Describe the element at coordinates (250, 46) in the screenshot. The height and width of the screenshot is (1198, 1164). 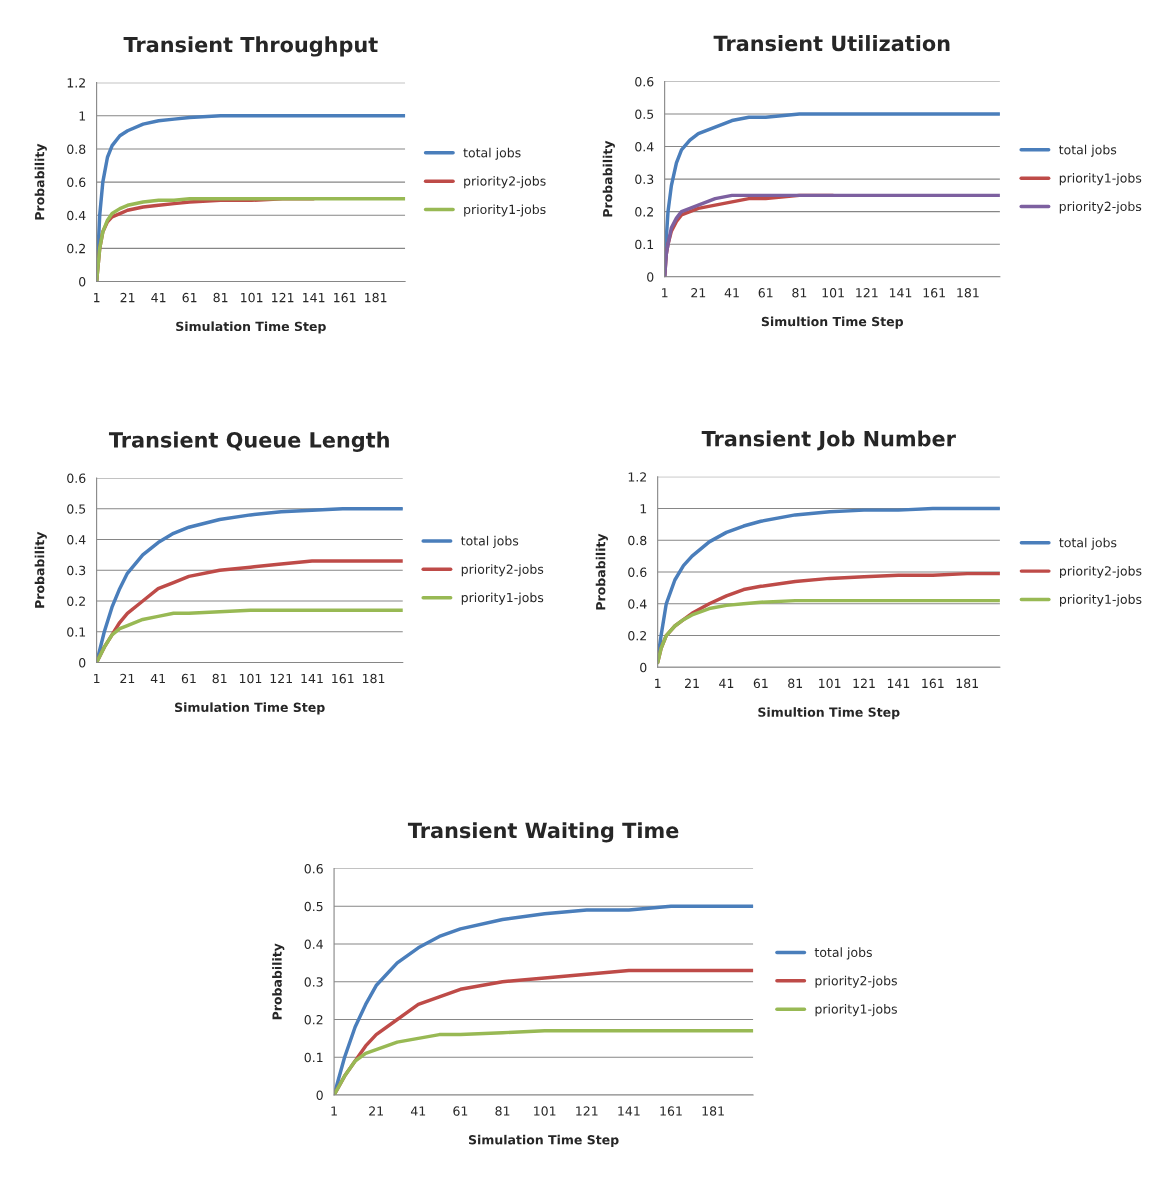
I see `chart-title: Transient Throughput` at that location.